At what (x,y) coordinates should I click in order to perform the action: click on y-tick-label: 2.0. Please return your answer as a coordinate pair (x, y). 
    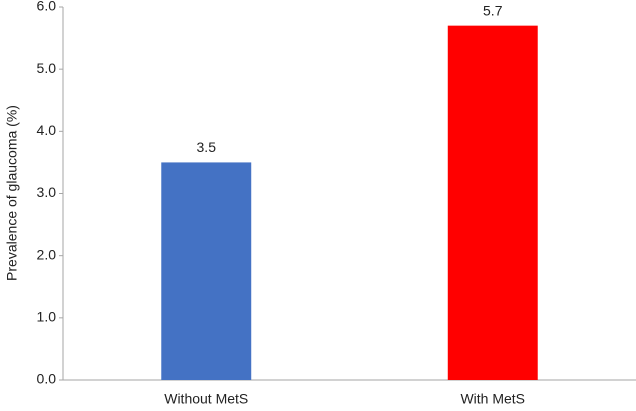
    Looking at the image, I should click on (47, 254).